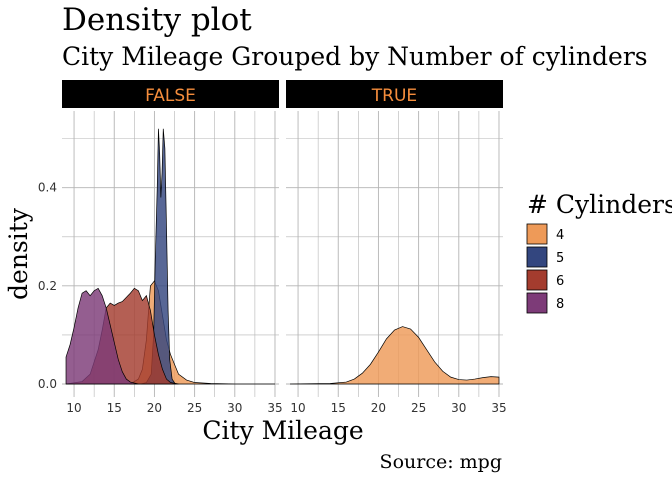 This screenshot has width=672, height=480. What do you see at coordinates (560, 258) in the screenshot?
I see `legend-label-5: 5` at bounding box center [560, 258].